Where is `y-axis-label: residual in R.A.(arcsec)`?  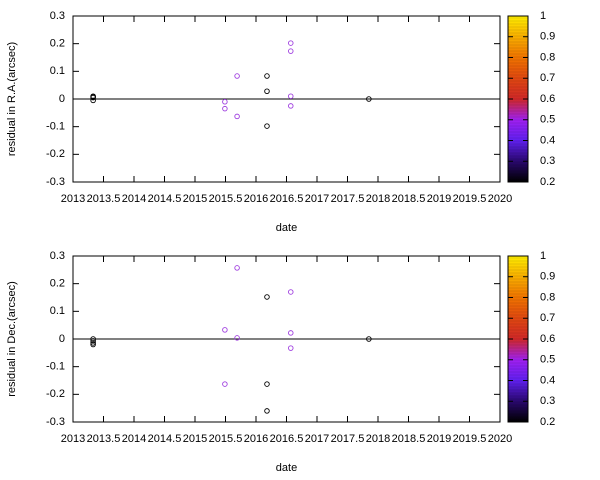
y-axis-label: residual in R.A.(arcsec) is located at coordinates (12, 99).